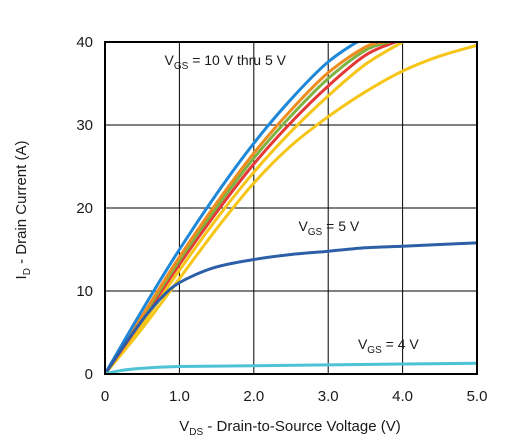 The width and height of the screenshot is (513, 448). Describe the element at coordinates (84, 42) in the screenshot. I see `y-tick-label: 40` at that location.